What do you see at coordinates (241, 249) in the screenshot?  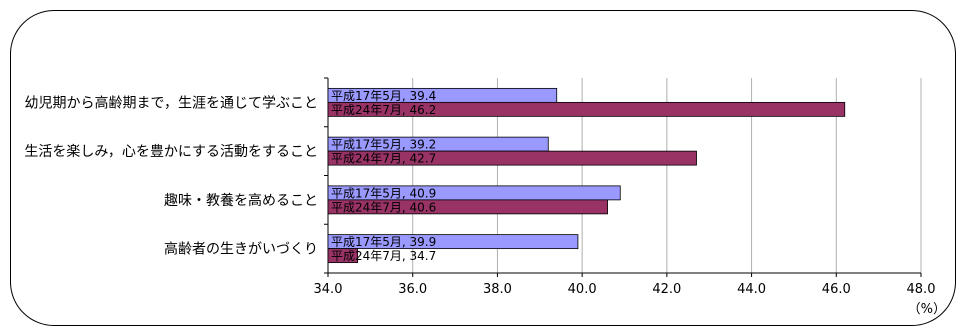 I see `category-label: 高齢者の生きがいづくり` at bounding box center [241, 249].